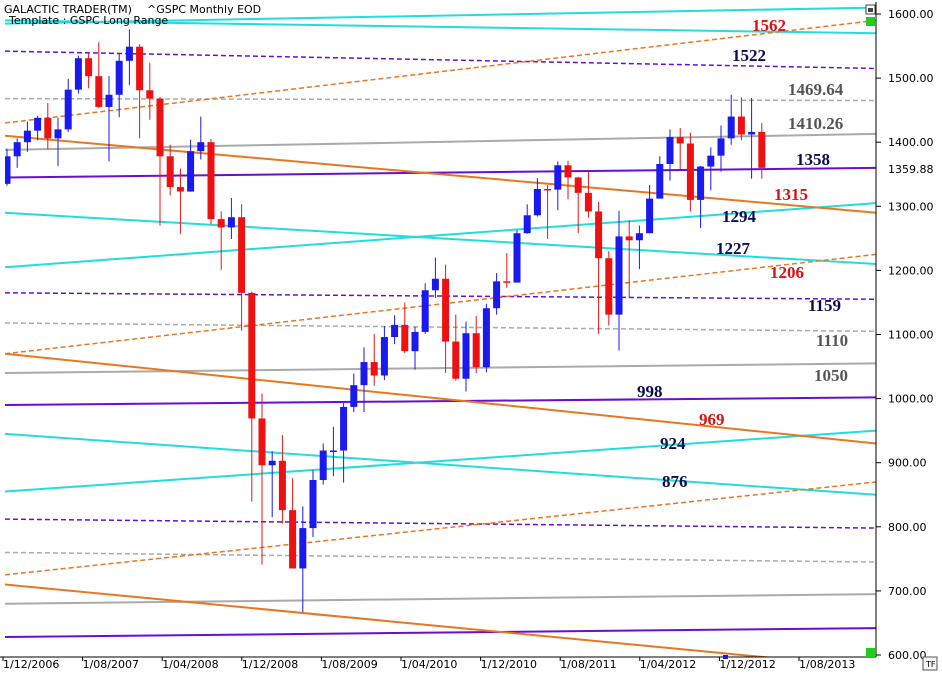 This screenshot has height=673, width=942. What do you see at coordinates (870, 9) in the screenshot?
I see `scroll-box-icon` at bounding box center [870, 9].